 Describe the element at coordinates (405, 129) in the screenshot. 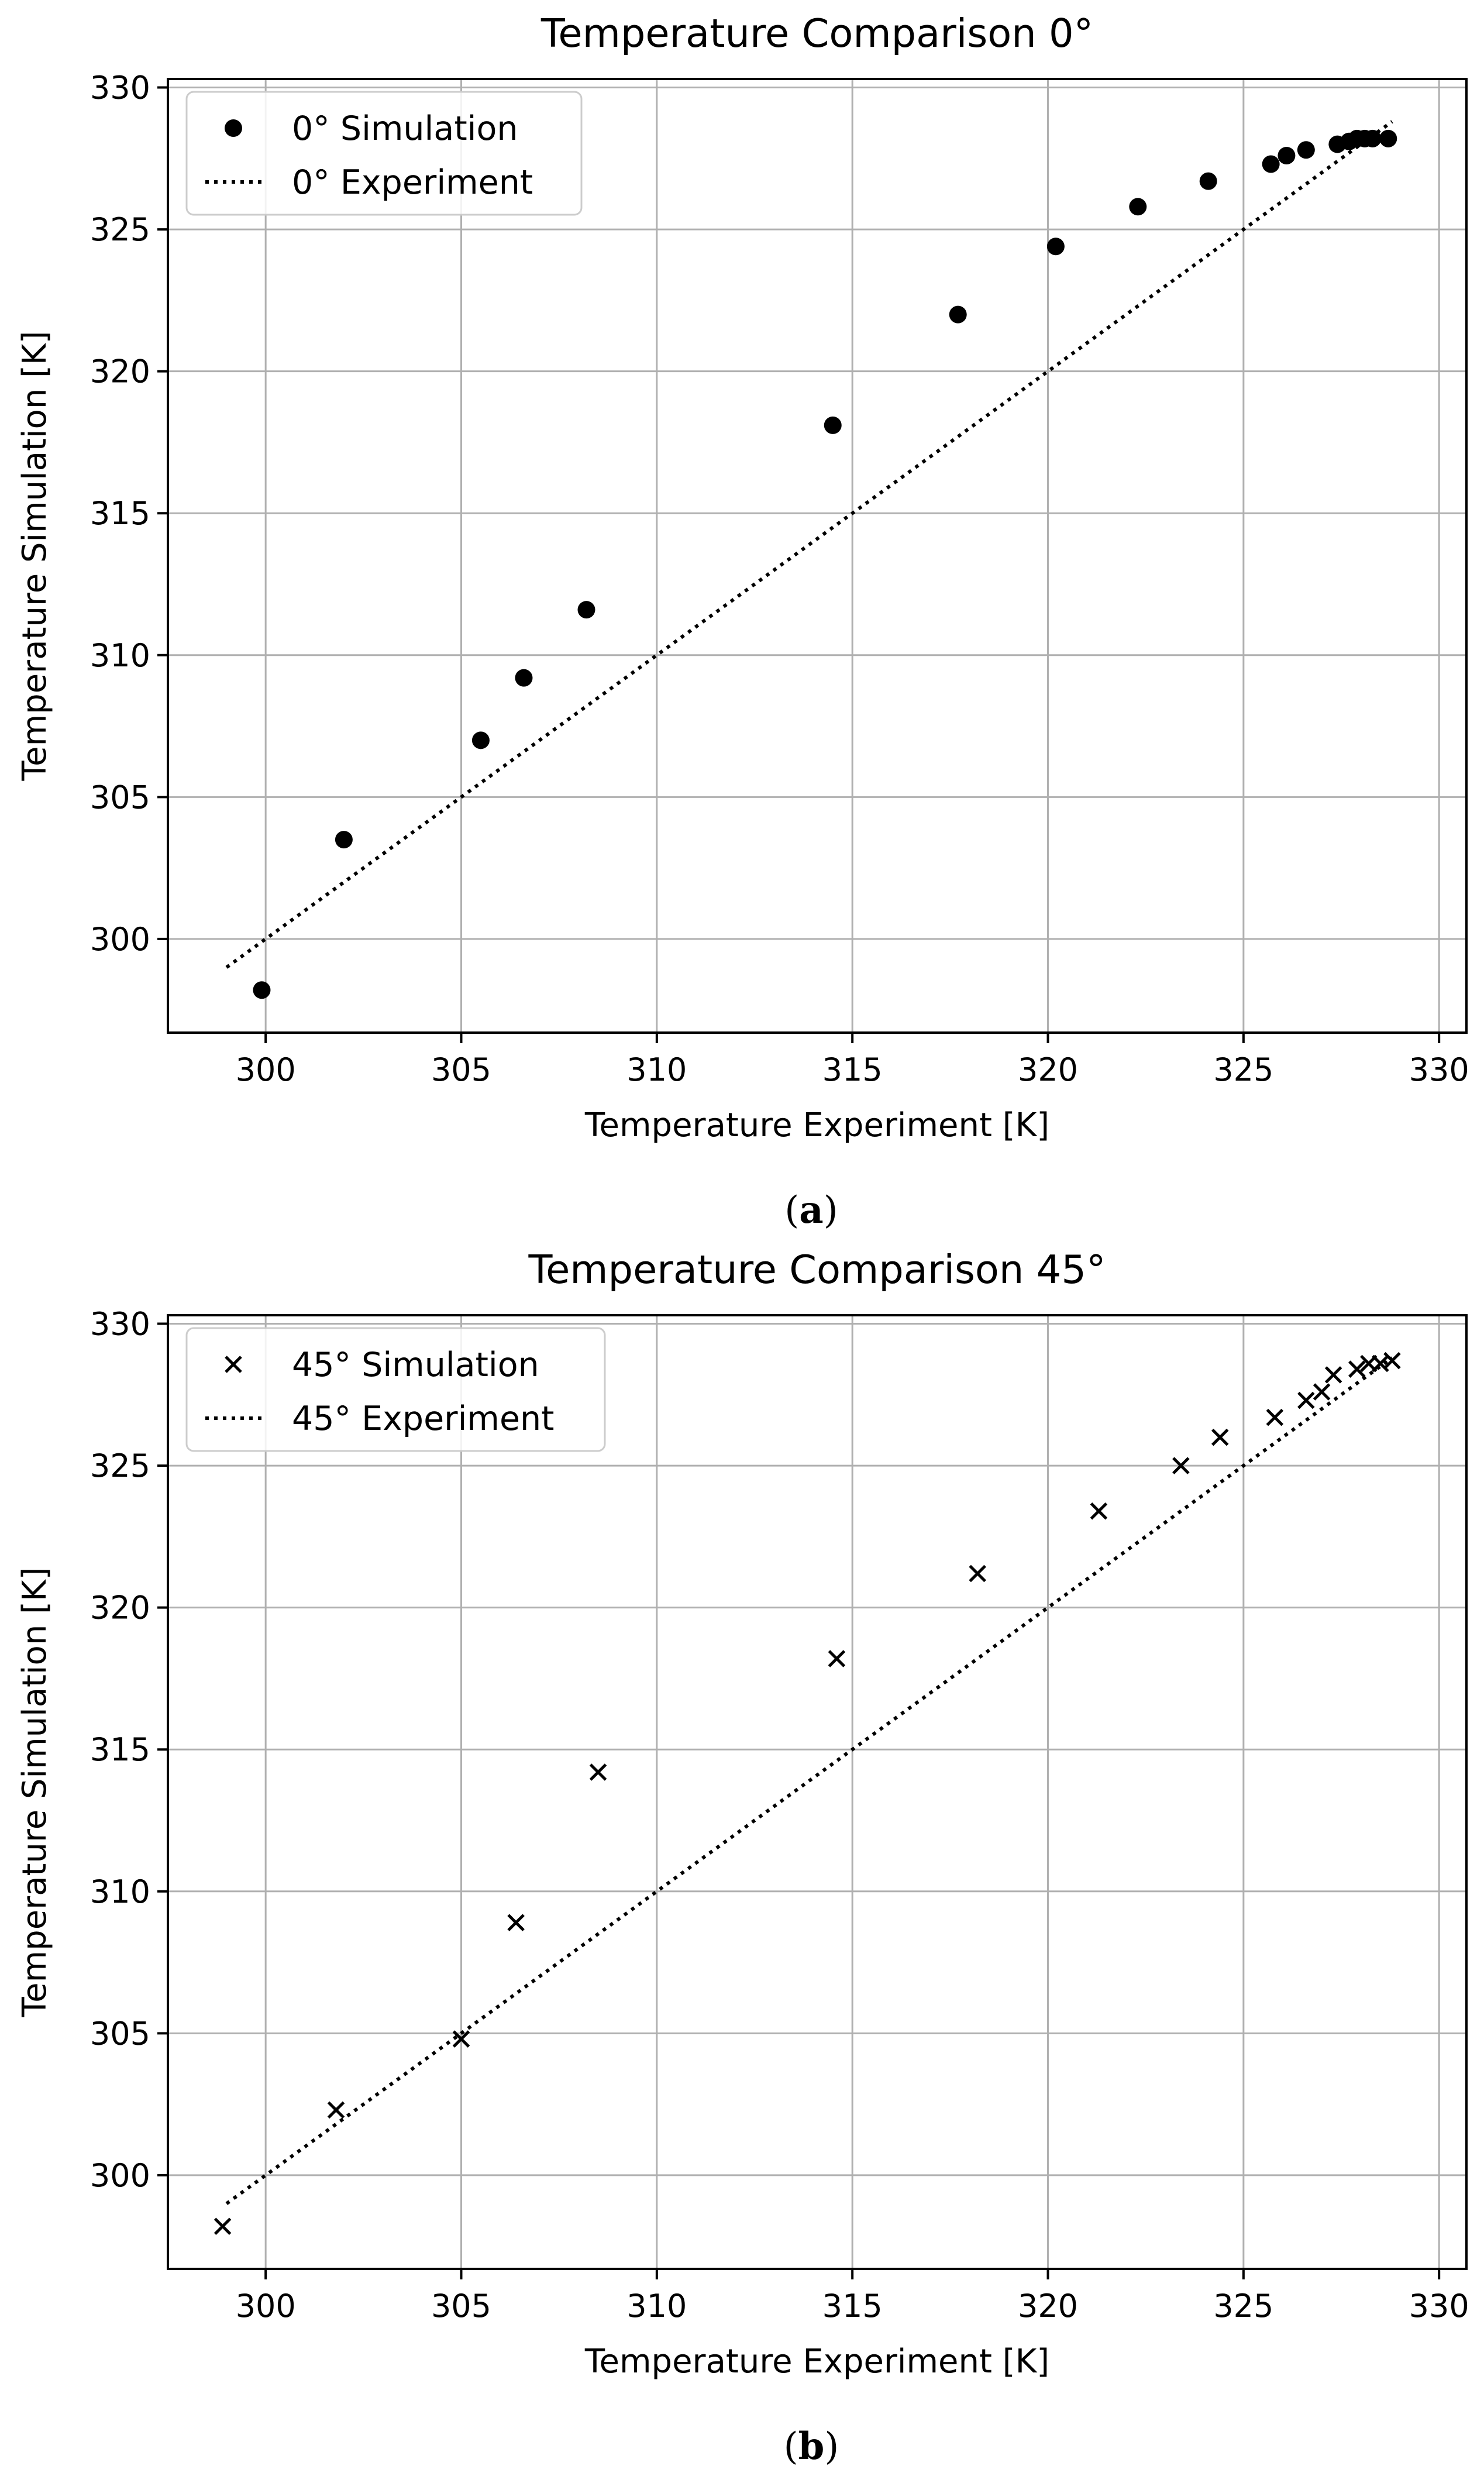

I see `legend-entry-label: 0° Simulation` at that location.